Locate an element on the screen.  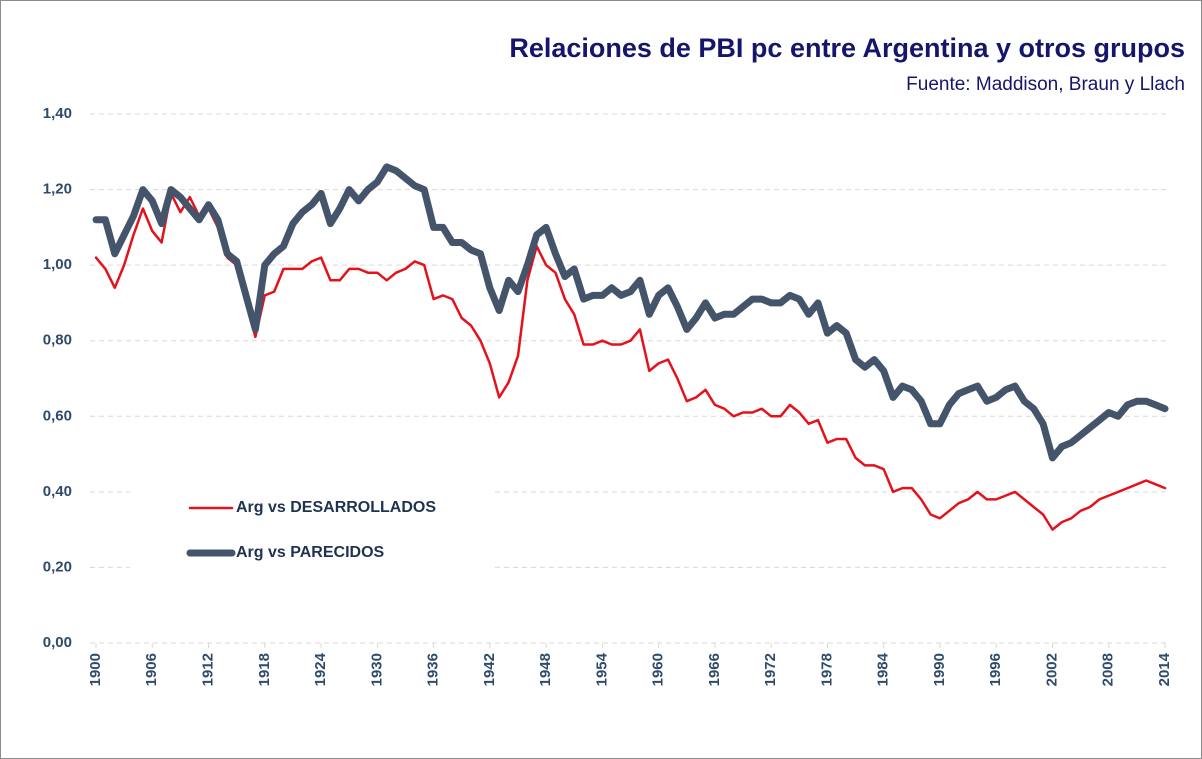
x-tick-label: 1918 is located at coordinates (264, 669).